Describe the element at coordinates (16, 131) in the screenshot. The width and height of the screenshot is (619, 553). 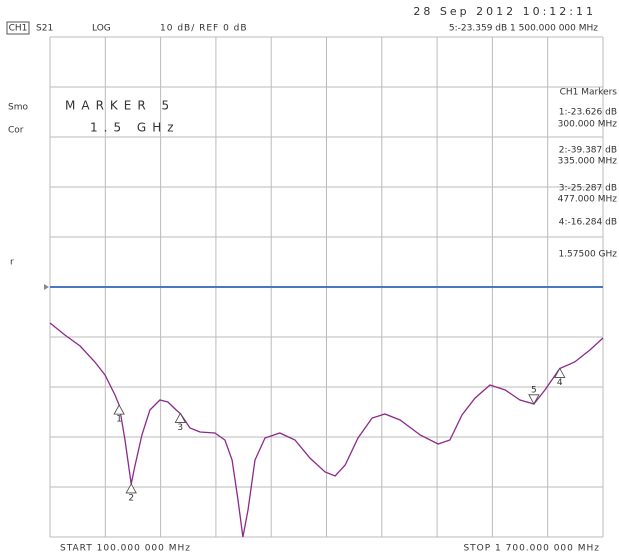
I see `side-label: Cor` at that location.